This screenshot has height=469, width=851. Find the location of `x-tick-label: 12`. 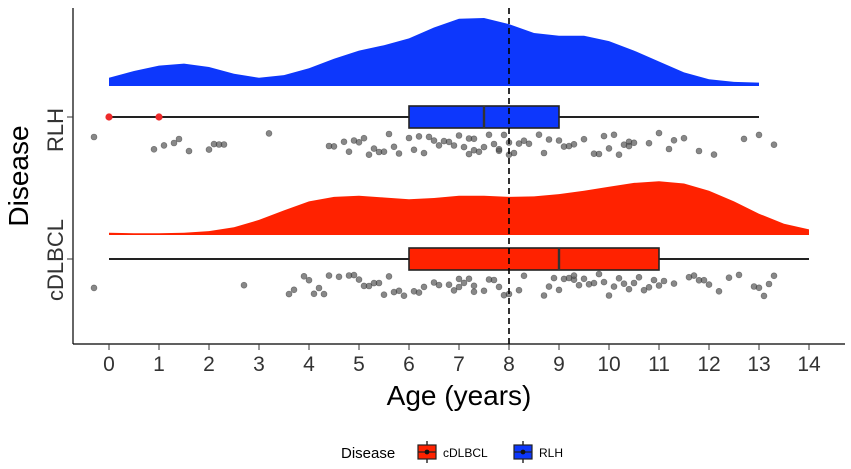

x-tick-label: 12 is located at coordinates (708, 364).